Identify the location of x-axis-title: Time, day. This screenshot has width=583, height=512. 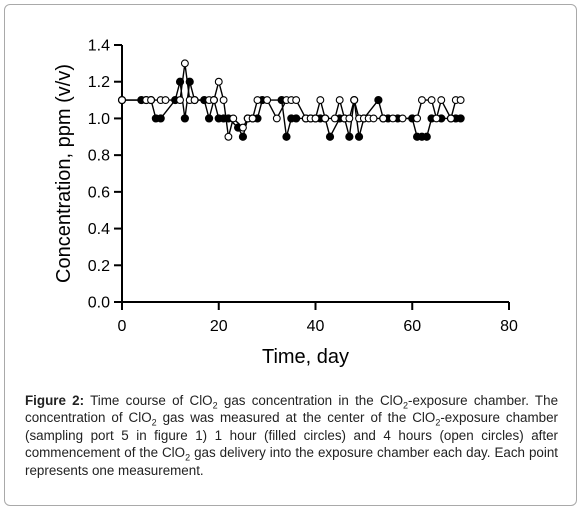
(305, 357).